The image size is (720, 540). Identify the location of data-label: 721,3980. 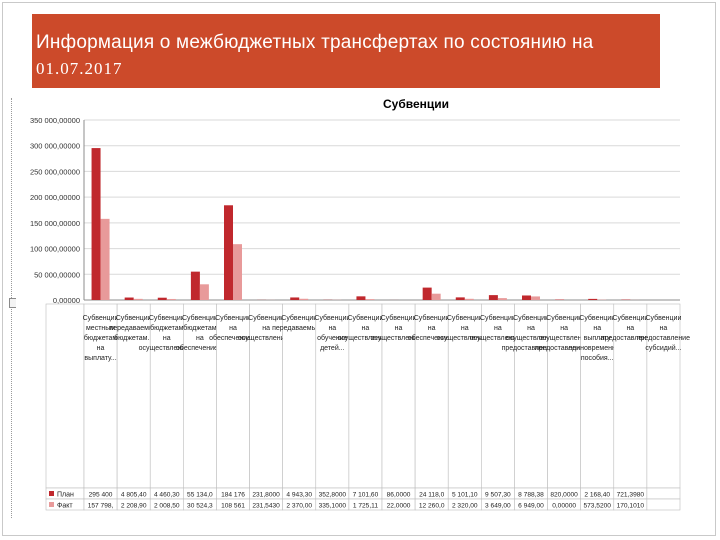
(631, 495).